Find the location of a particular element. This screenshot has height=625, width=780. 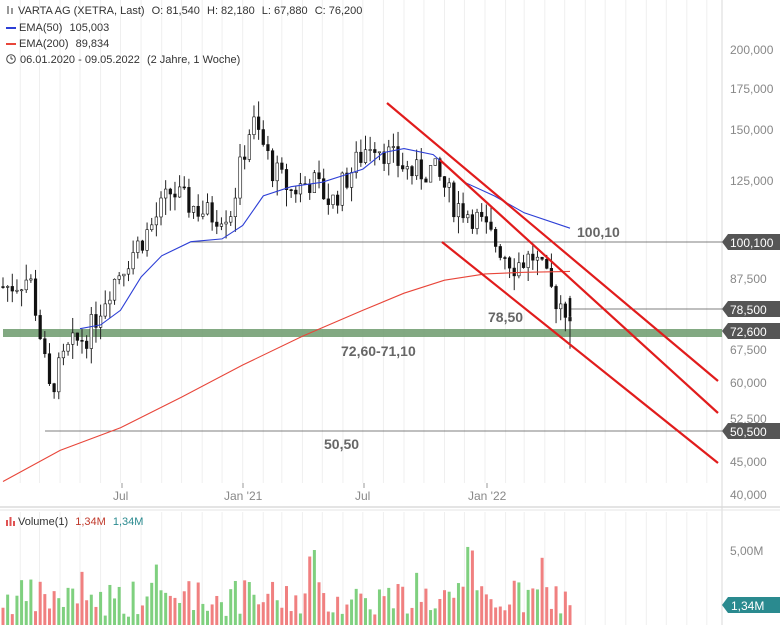

svg-text: 100,100 is located at coordinates (752, 243).